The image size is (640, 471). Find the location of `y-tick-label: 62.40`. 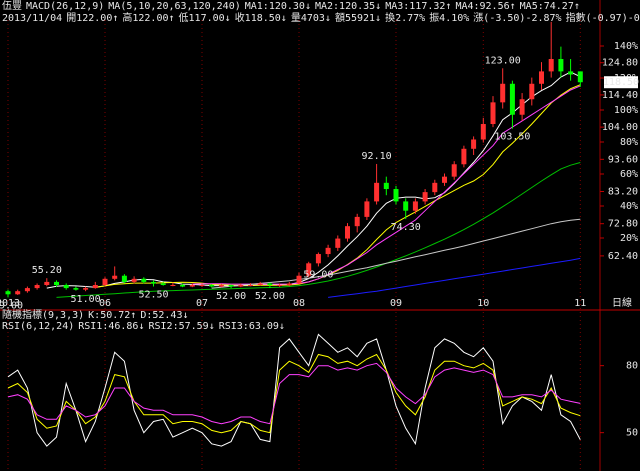

y-tick-label: 62.40 is located at coordinates (623, 256).